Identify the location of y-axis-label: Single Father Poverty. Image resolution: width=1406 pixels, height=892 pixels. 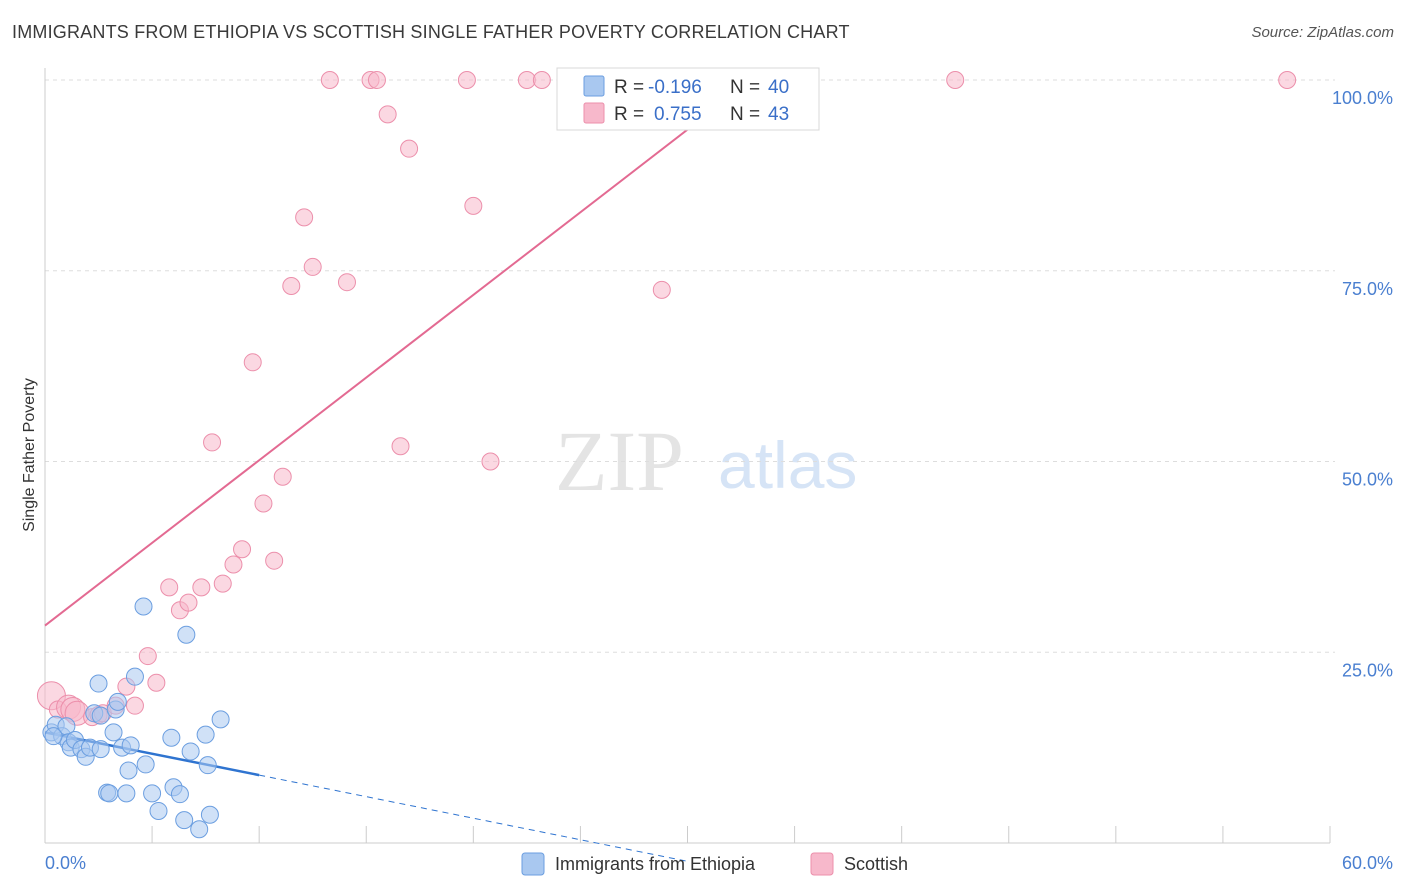
(29, 455).